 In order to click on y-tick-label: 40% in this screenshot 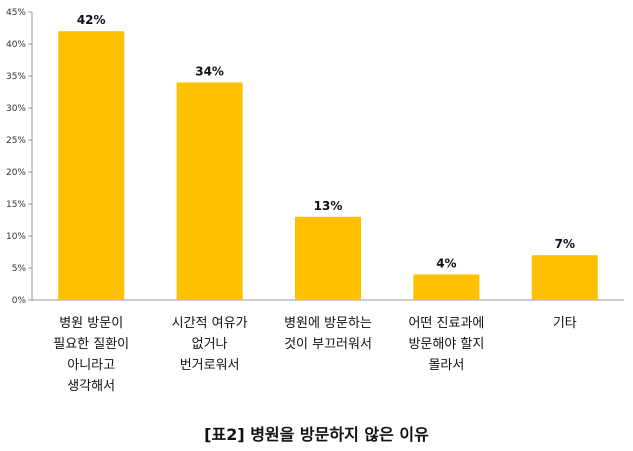, I will do `click(16, 45)`.